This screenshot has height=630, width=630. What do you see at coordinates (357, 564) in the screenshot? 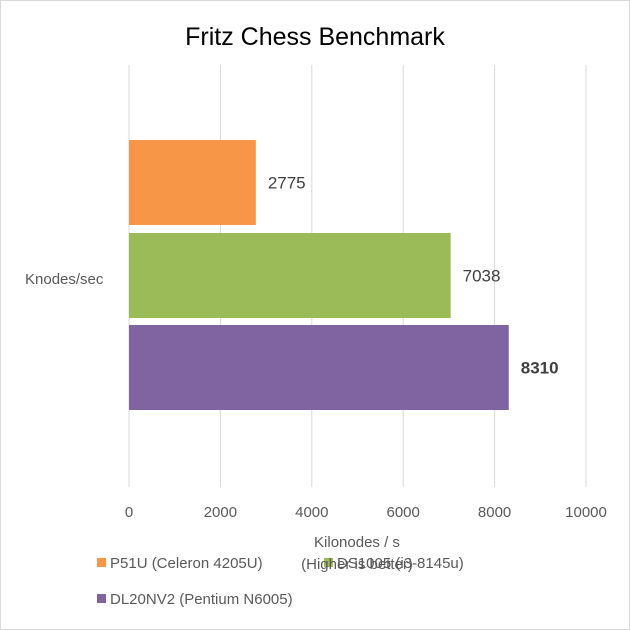
I see `x-axis-note: (Higher is better)` at bounding box center [357, 564].